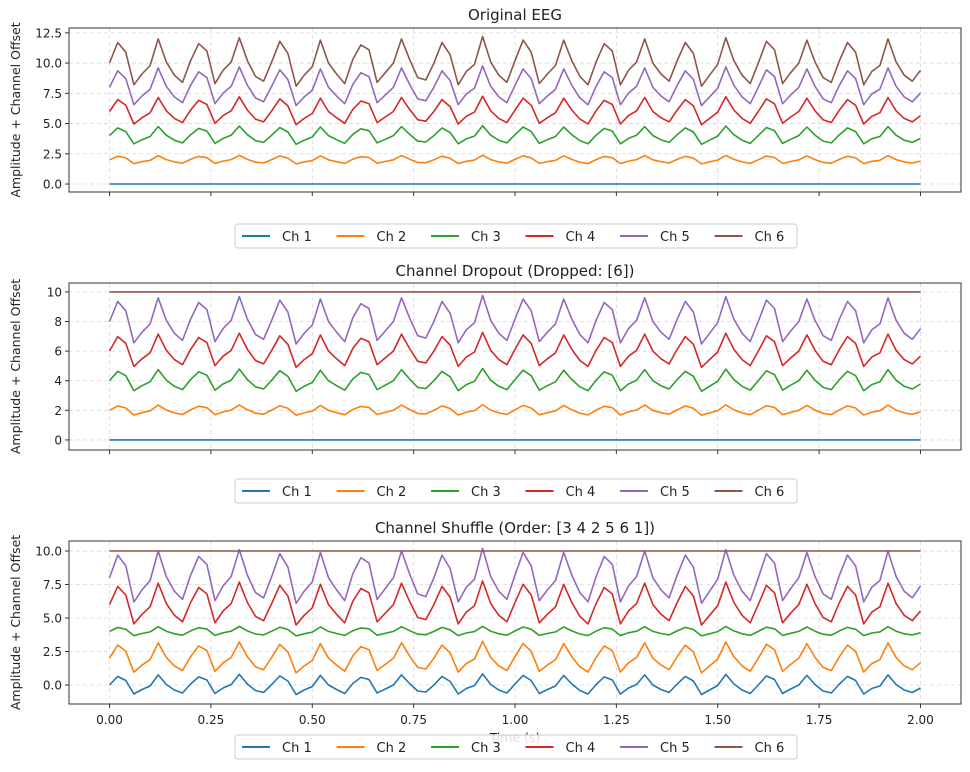  Describe the element at coordinates (515, 720) in the screenshot. I see `x-tick-label: 1.00` at that location.